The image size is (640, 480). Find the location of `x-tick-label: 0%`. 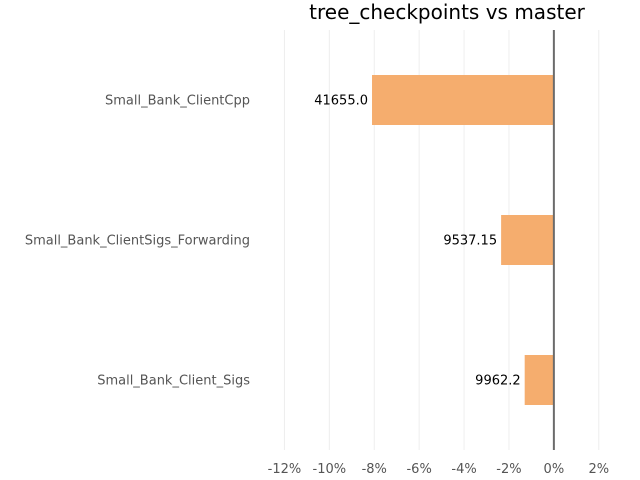

x-tick-label: 0% is located at coordinates (554, 469).